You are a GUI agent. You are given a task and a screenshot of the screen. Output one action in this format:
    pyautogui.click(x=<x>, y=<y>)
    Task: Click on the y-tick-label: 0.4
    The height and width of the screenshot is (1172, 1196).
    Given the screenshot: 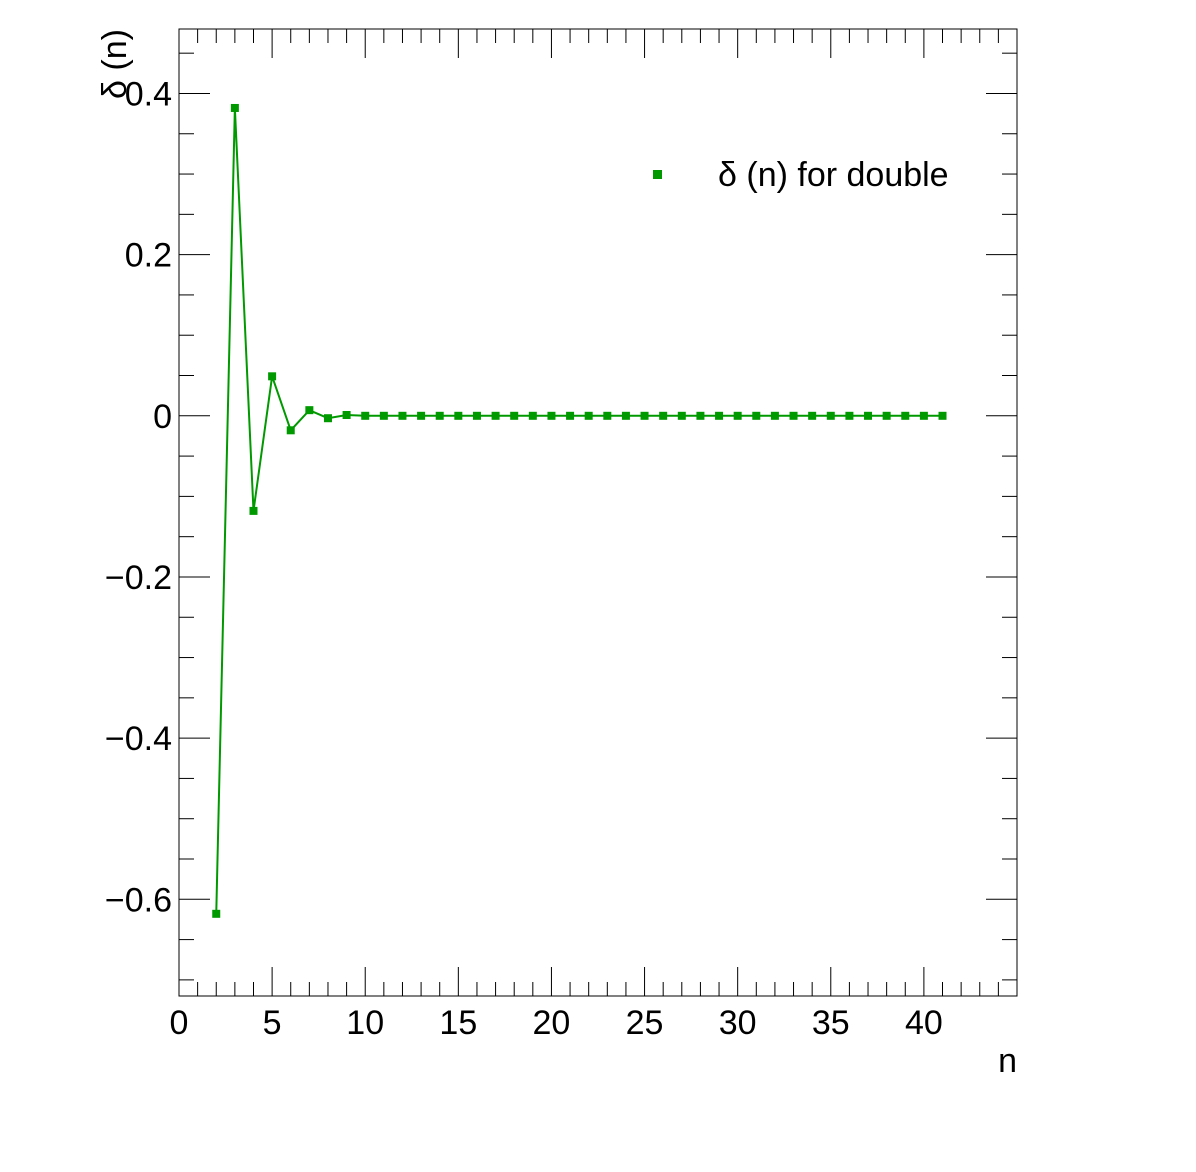 What is the action you would take?
    pyautogui.click(x=148, y=94)
    